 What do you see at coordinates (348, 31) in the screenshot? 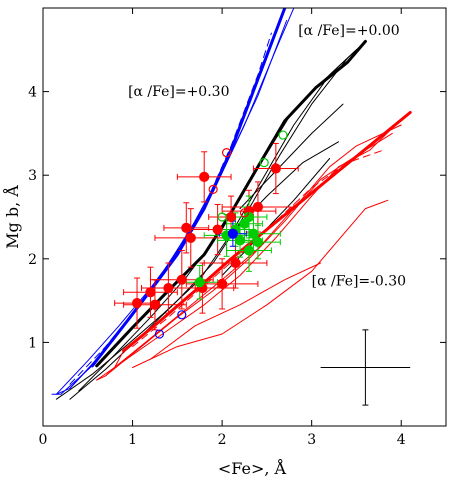
I see `annotation-0: [α /Fe]=+0.00` at bounding box center [348, 31].